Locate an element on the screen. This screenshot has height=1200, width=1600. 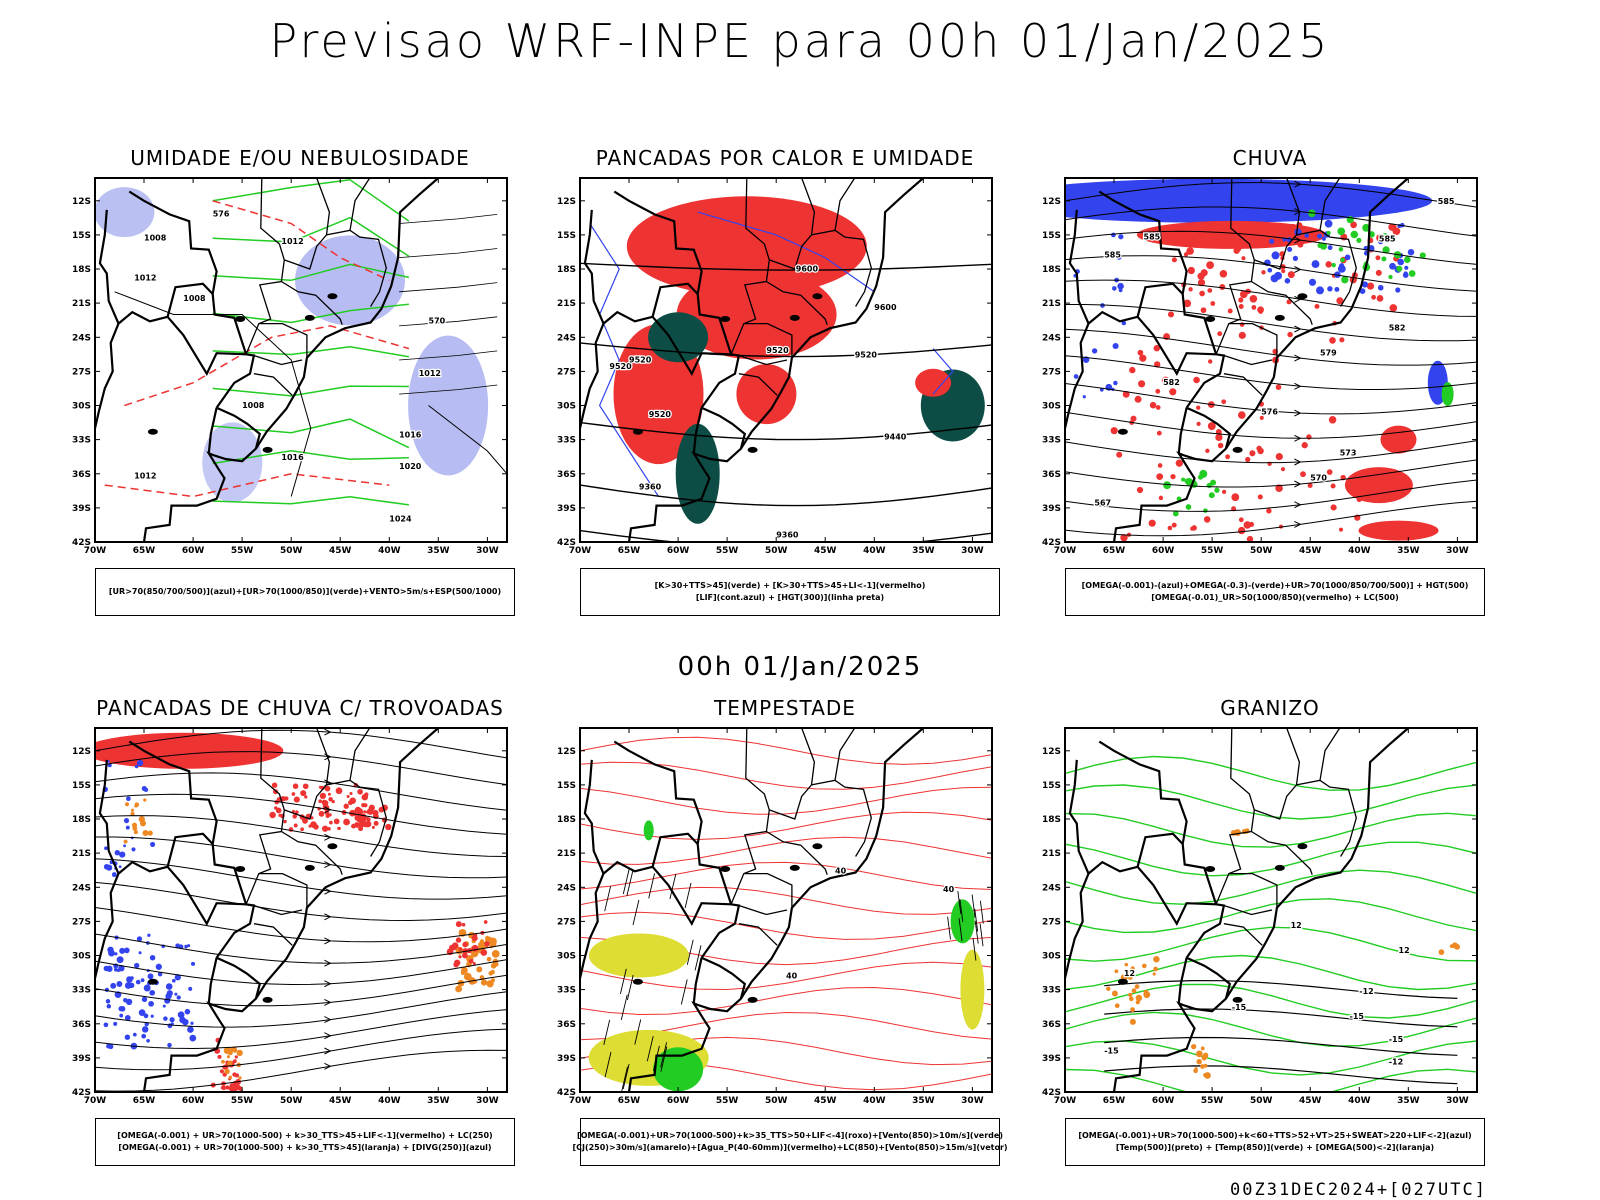
contour-label: 9360 is located at coordinates (650, 487).